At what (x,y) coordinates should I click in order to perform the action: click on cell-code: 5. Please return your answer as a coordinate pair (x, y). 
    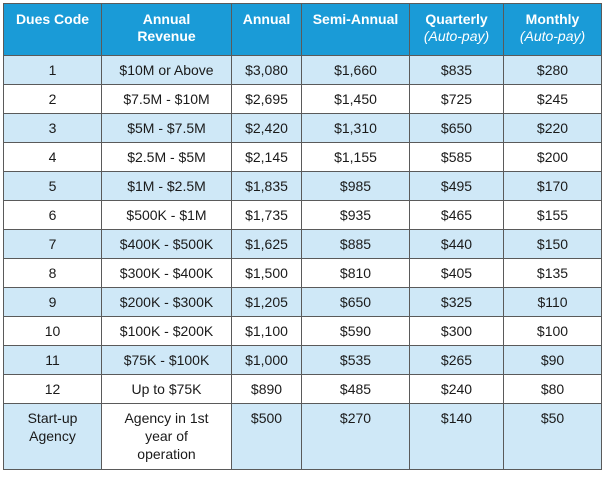
    Looking at the image, I should click on (52, 186).